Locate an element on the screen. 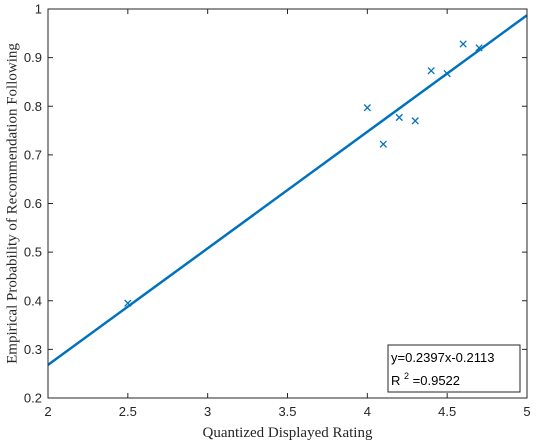 This screenshot has width=536, height=444. fit-annotation-box: y=0.2397x-0.2113 R 2 =0.9522 is located at coordinates (454, 368).